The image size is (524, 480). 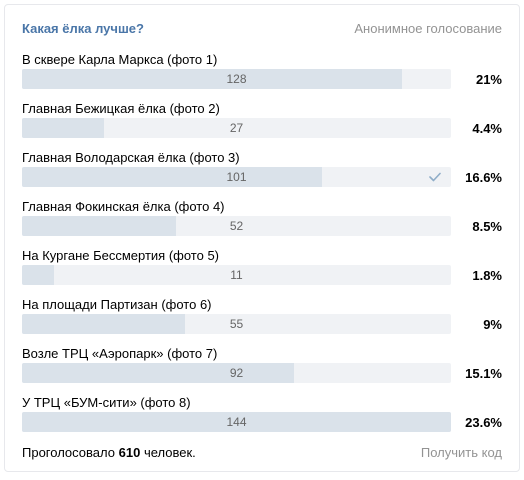 I want to click on poll-type-label: Анонимное голосование, so click(x=428, y=28).